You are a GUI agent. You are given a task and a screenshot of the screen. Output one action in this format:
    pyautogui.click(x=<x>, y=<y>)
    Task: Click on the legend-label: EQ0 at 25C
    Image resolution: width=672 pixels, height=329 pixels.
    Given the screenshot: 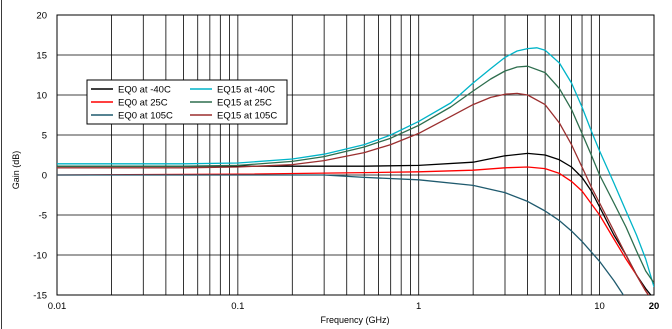 What is the action you would take?
    pyautogui.click(x=143, y=103)
    